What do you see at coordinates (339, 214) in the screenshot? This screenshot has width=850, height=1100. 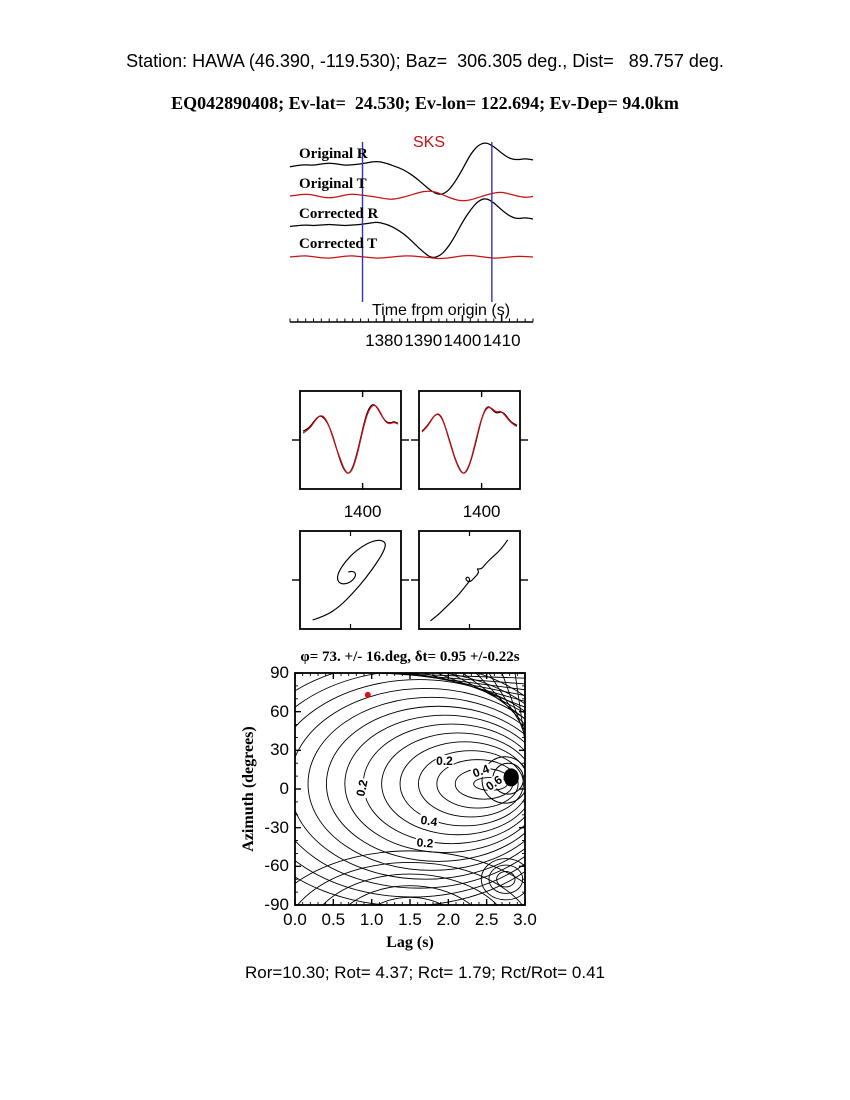 I see `trace-label-3: Corrected R` at bounding box center [339, 214].